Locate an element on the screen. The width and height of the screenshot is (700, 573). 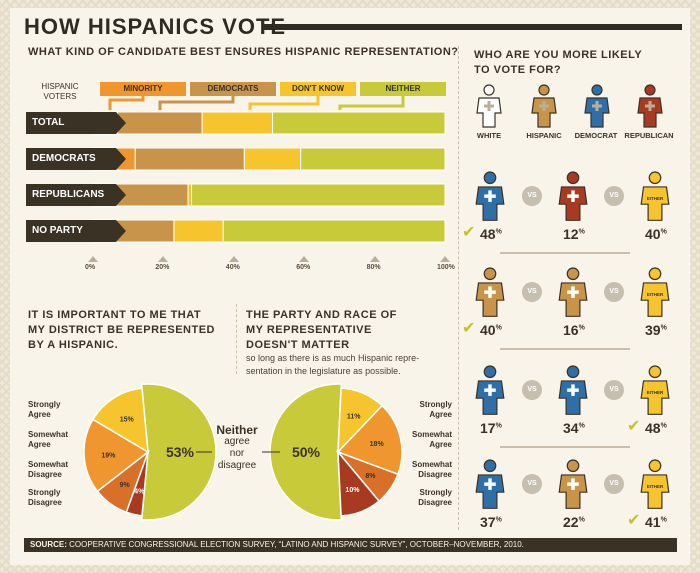
bar-segment-neither is located at coordinates (359, 123).